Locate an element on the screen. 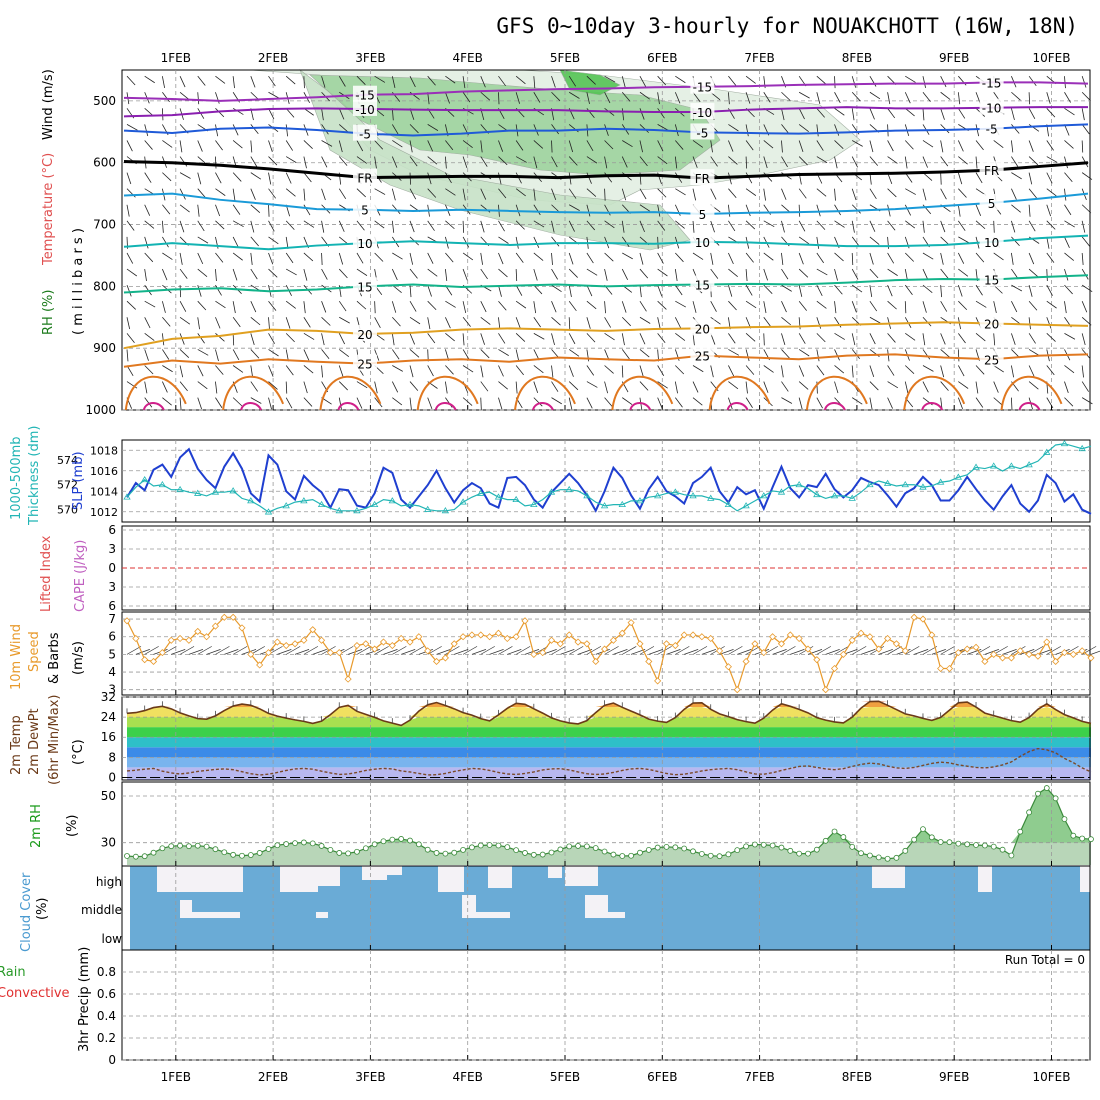 The width and height of the screenshot is (1100, 1100). dewpoint-line is located at coordinates (609, 761).